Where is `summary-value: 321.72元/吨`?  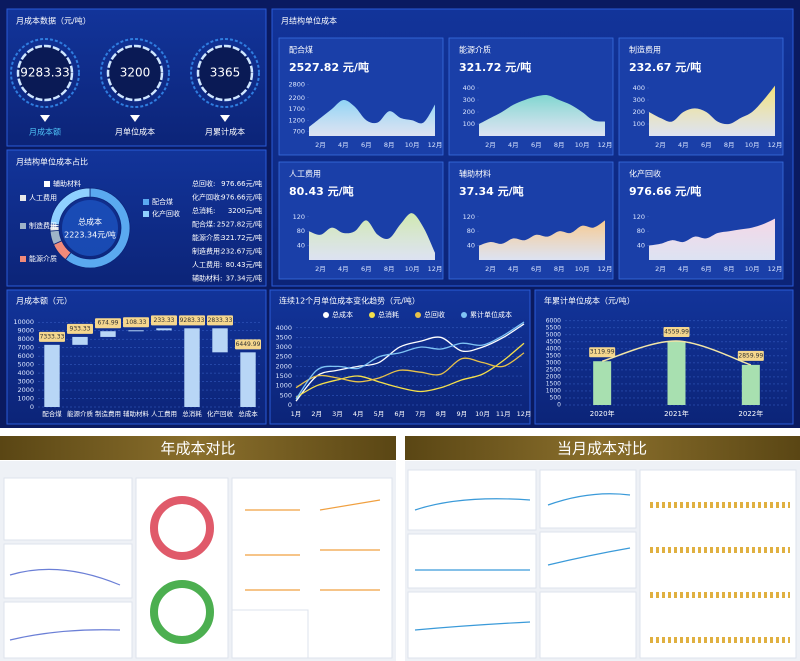 summary-value: 321.72元/吨 is located at coordinates (241, 237).